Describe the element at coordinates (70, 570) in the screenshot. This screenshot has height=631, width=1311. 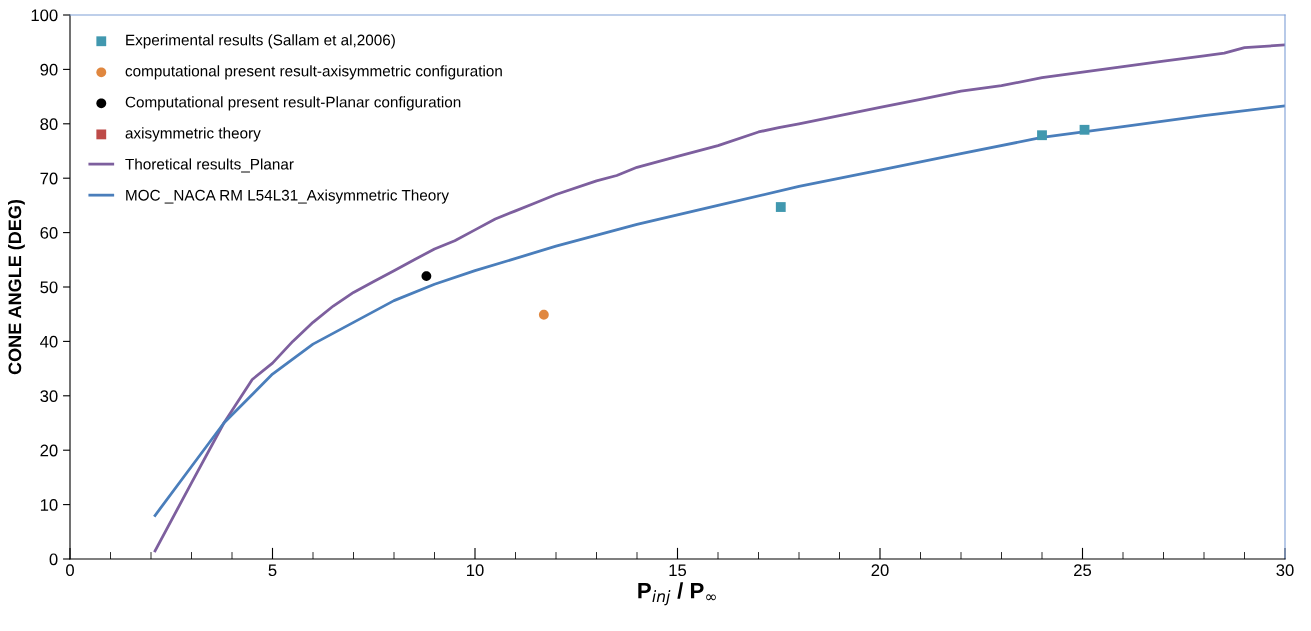
I see `x-tick-label: 0` at that location.